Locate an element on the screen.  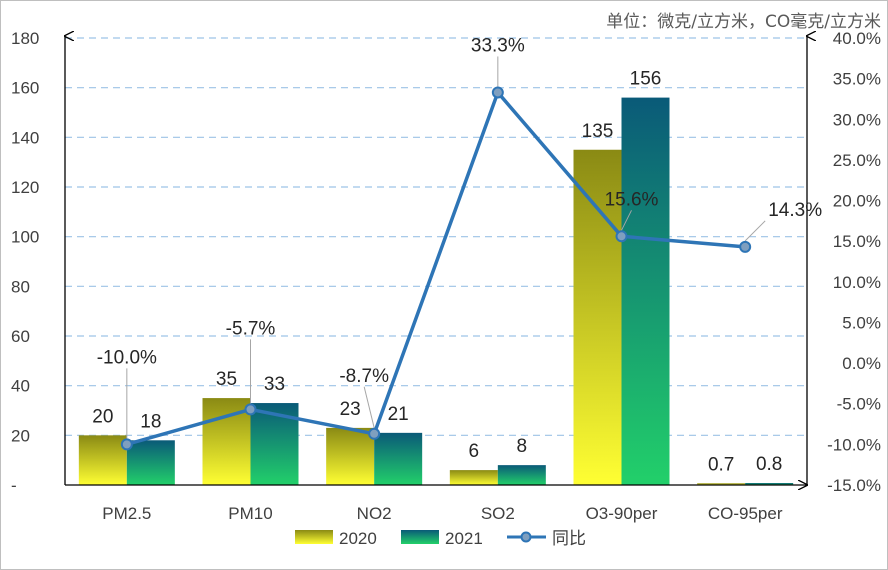
legend-label-2020: 2020 is located at coordinates (358, 538).